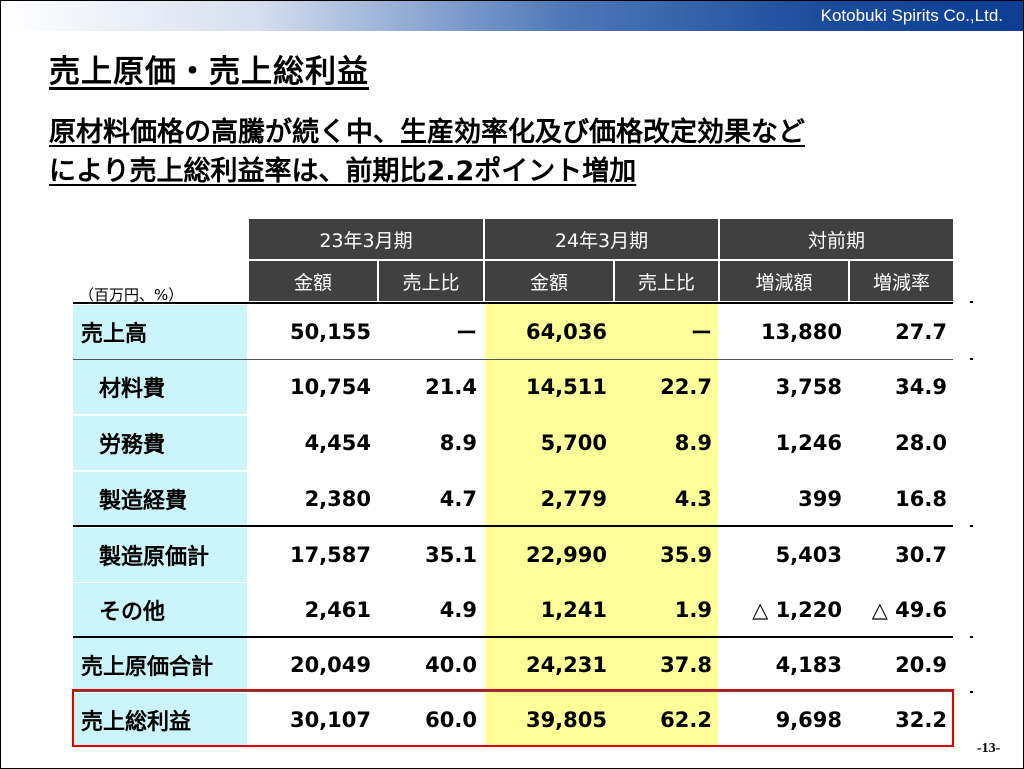 The height and width of the screenshot is (769, 1024). What do you see at coordinates (808, 387) in the screenshot?
I see `table-cell: 3,758` at bounding box center [808, 387].